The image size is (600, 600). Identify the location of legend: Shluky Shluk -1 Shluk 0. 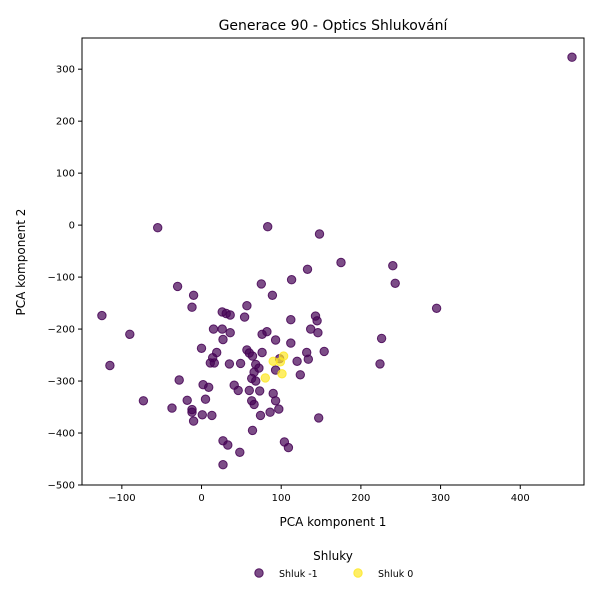
(333, 564).